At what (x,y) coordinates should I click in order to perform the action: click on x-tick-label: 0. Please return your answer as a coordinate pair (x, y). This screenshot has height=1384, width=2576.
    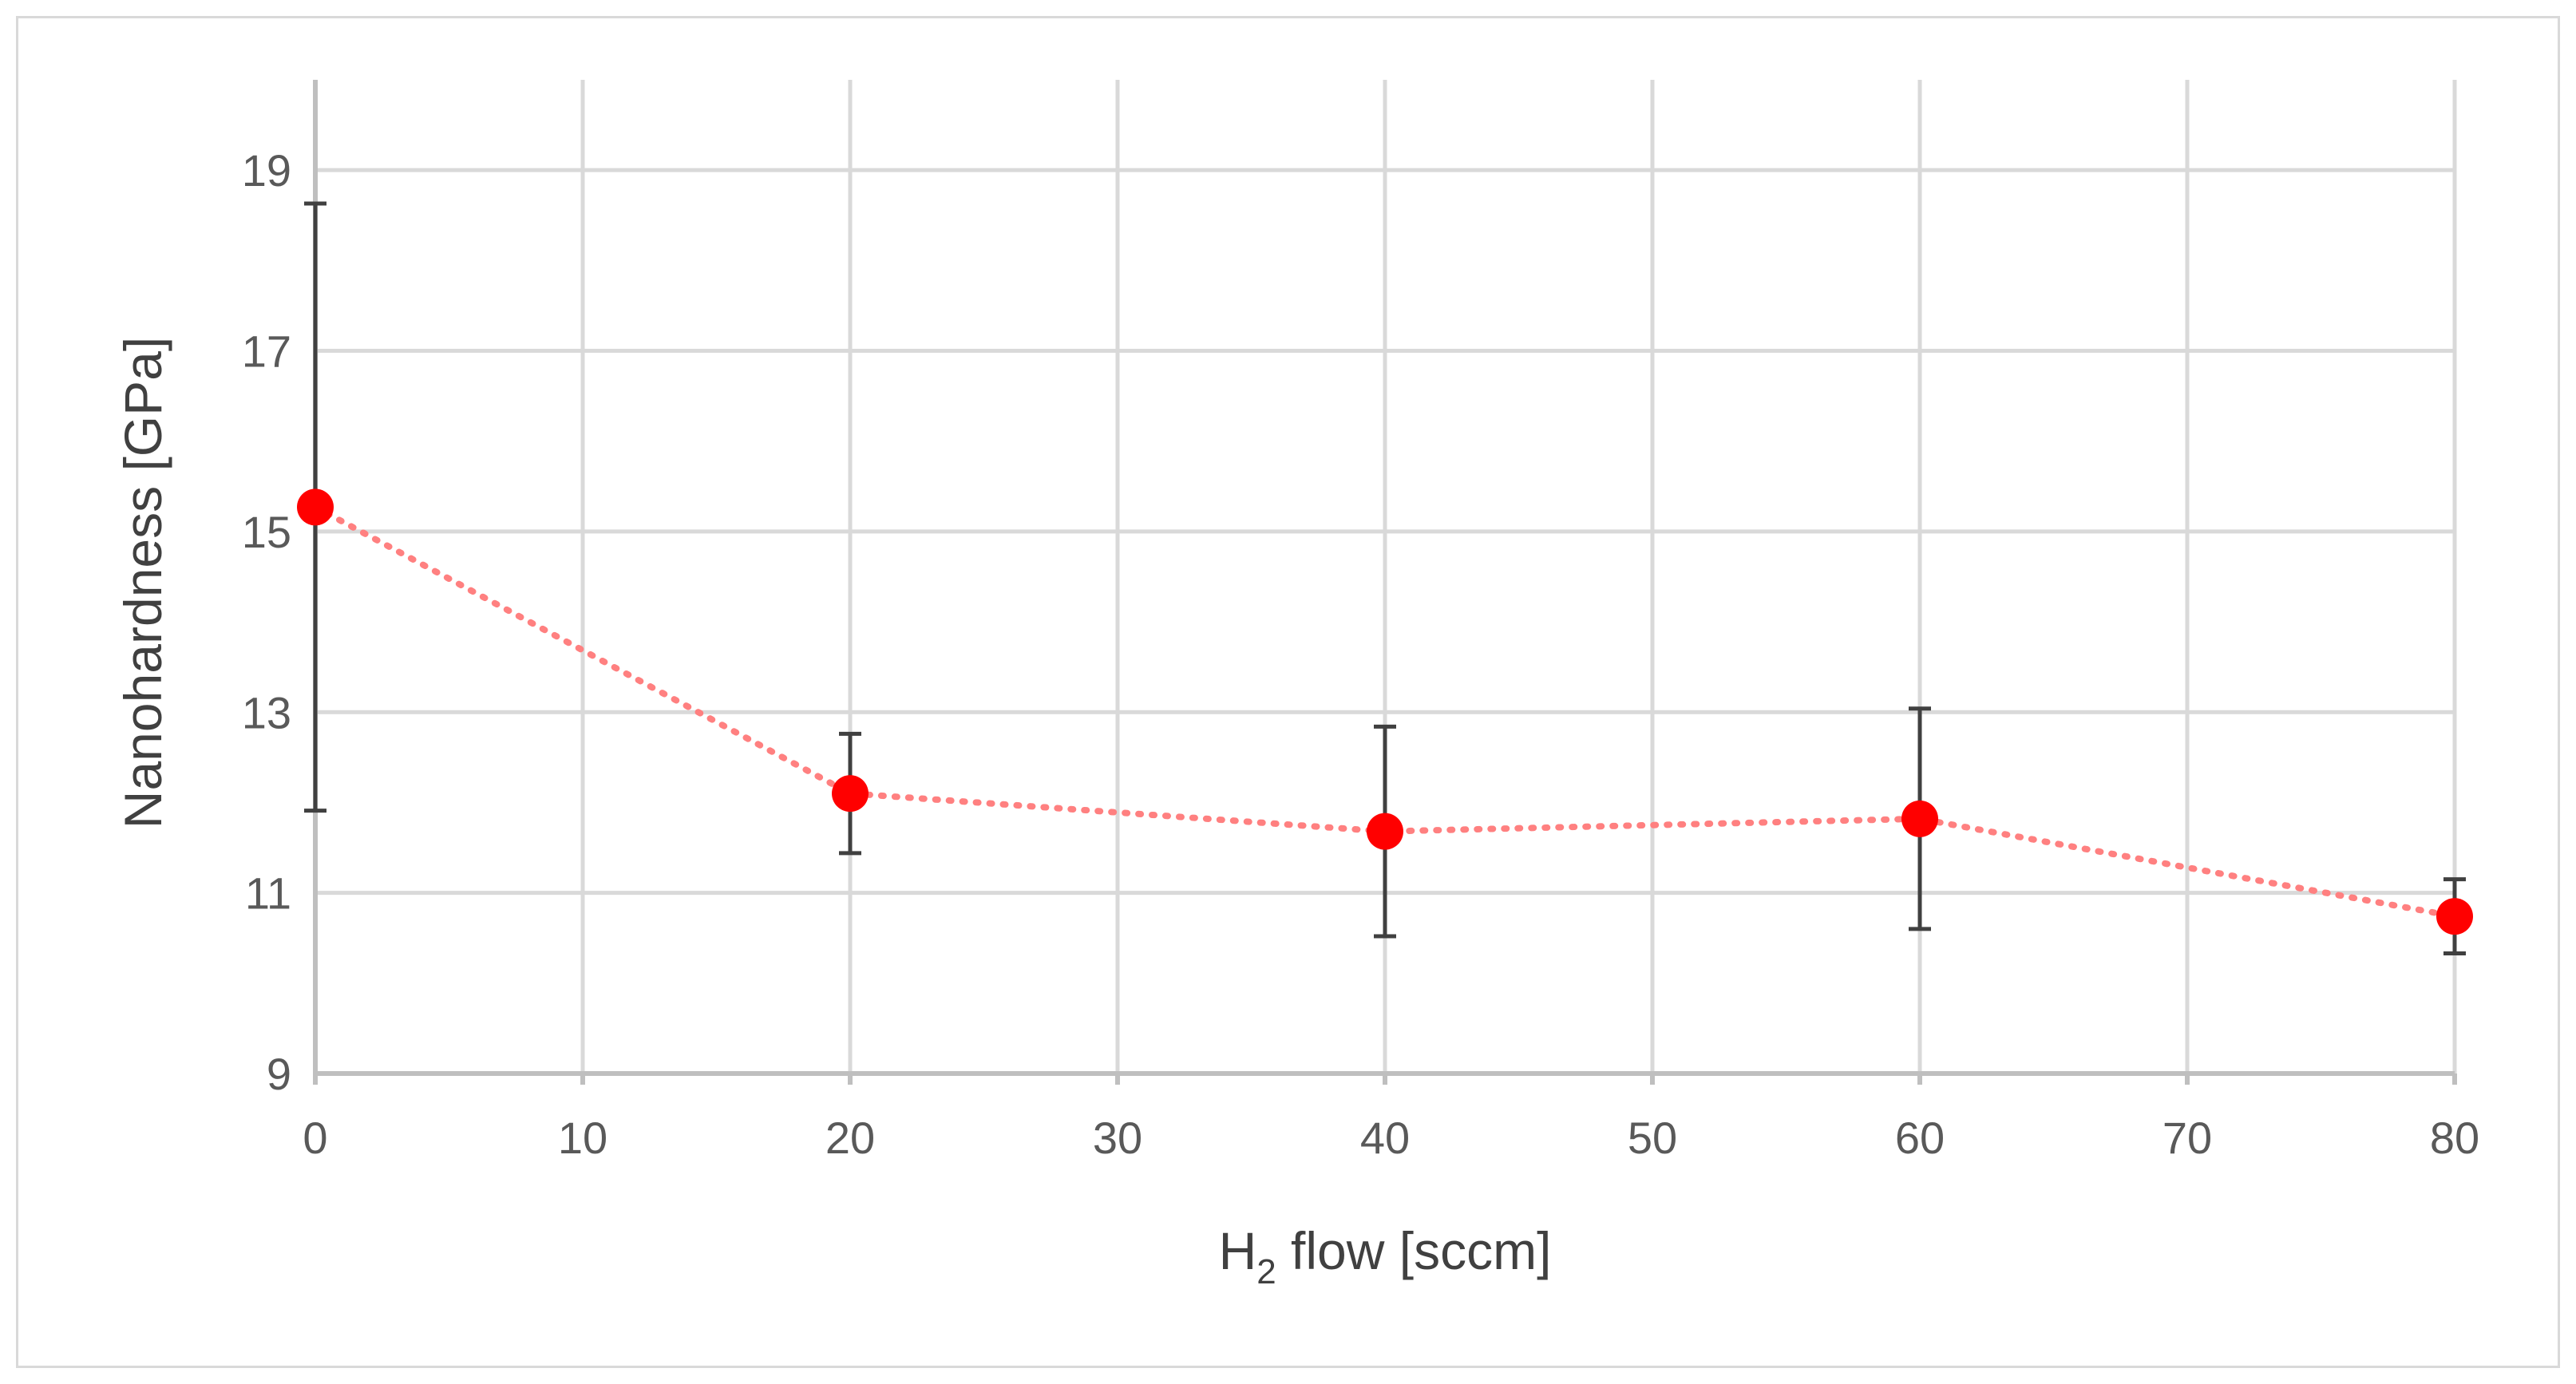
    Looking at the image, I should click on (315, 1138).